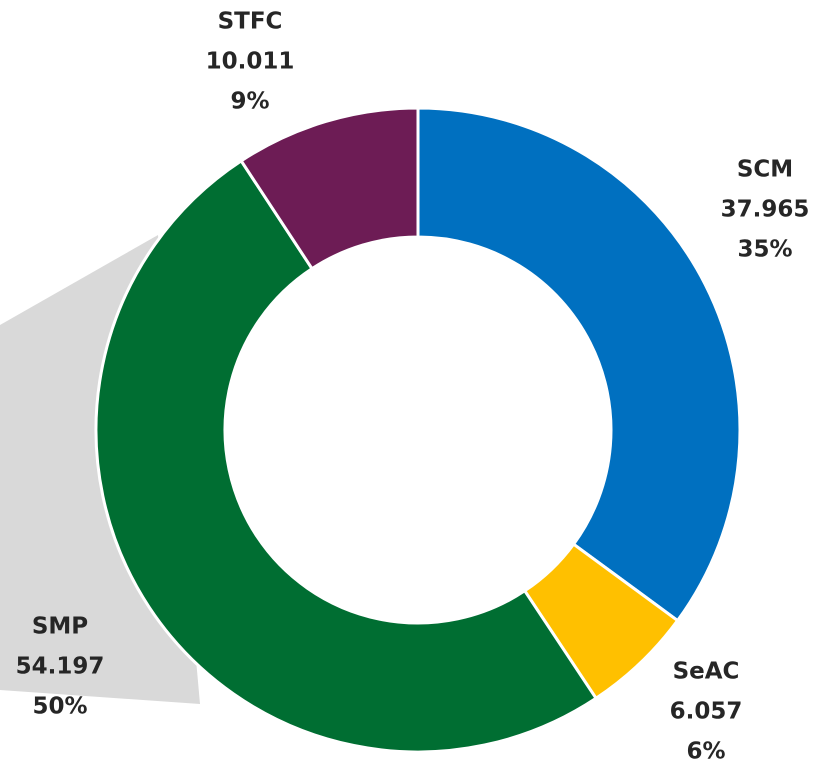 The height and width of the screenshot is (768, 825). What do you see at coordinates (706, 712) in the screenshot?
I see `value-label: 6.057` at bounding box center [706, 712].